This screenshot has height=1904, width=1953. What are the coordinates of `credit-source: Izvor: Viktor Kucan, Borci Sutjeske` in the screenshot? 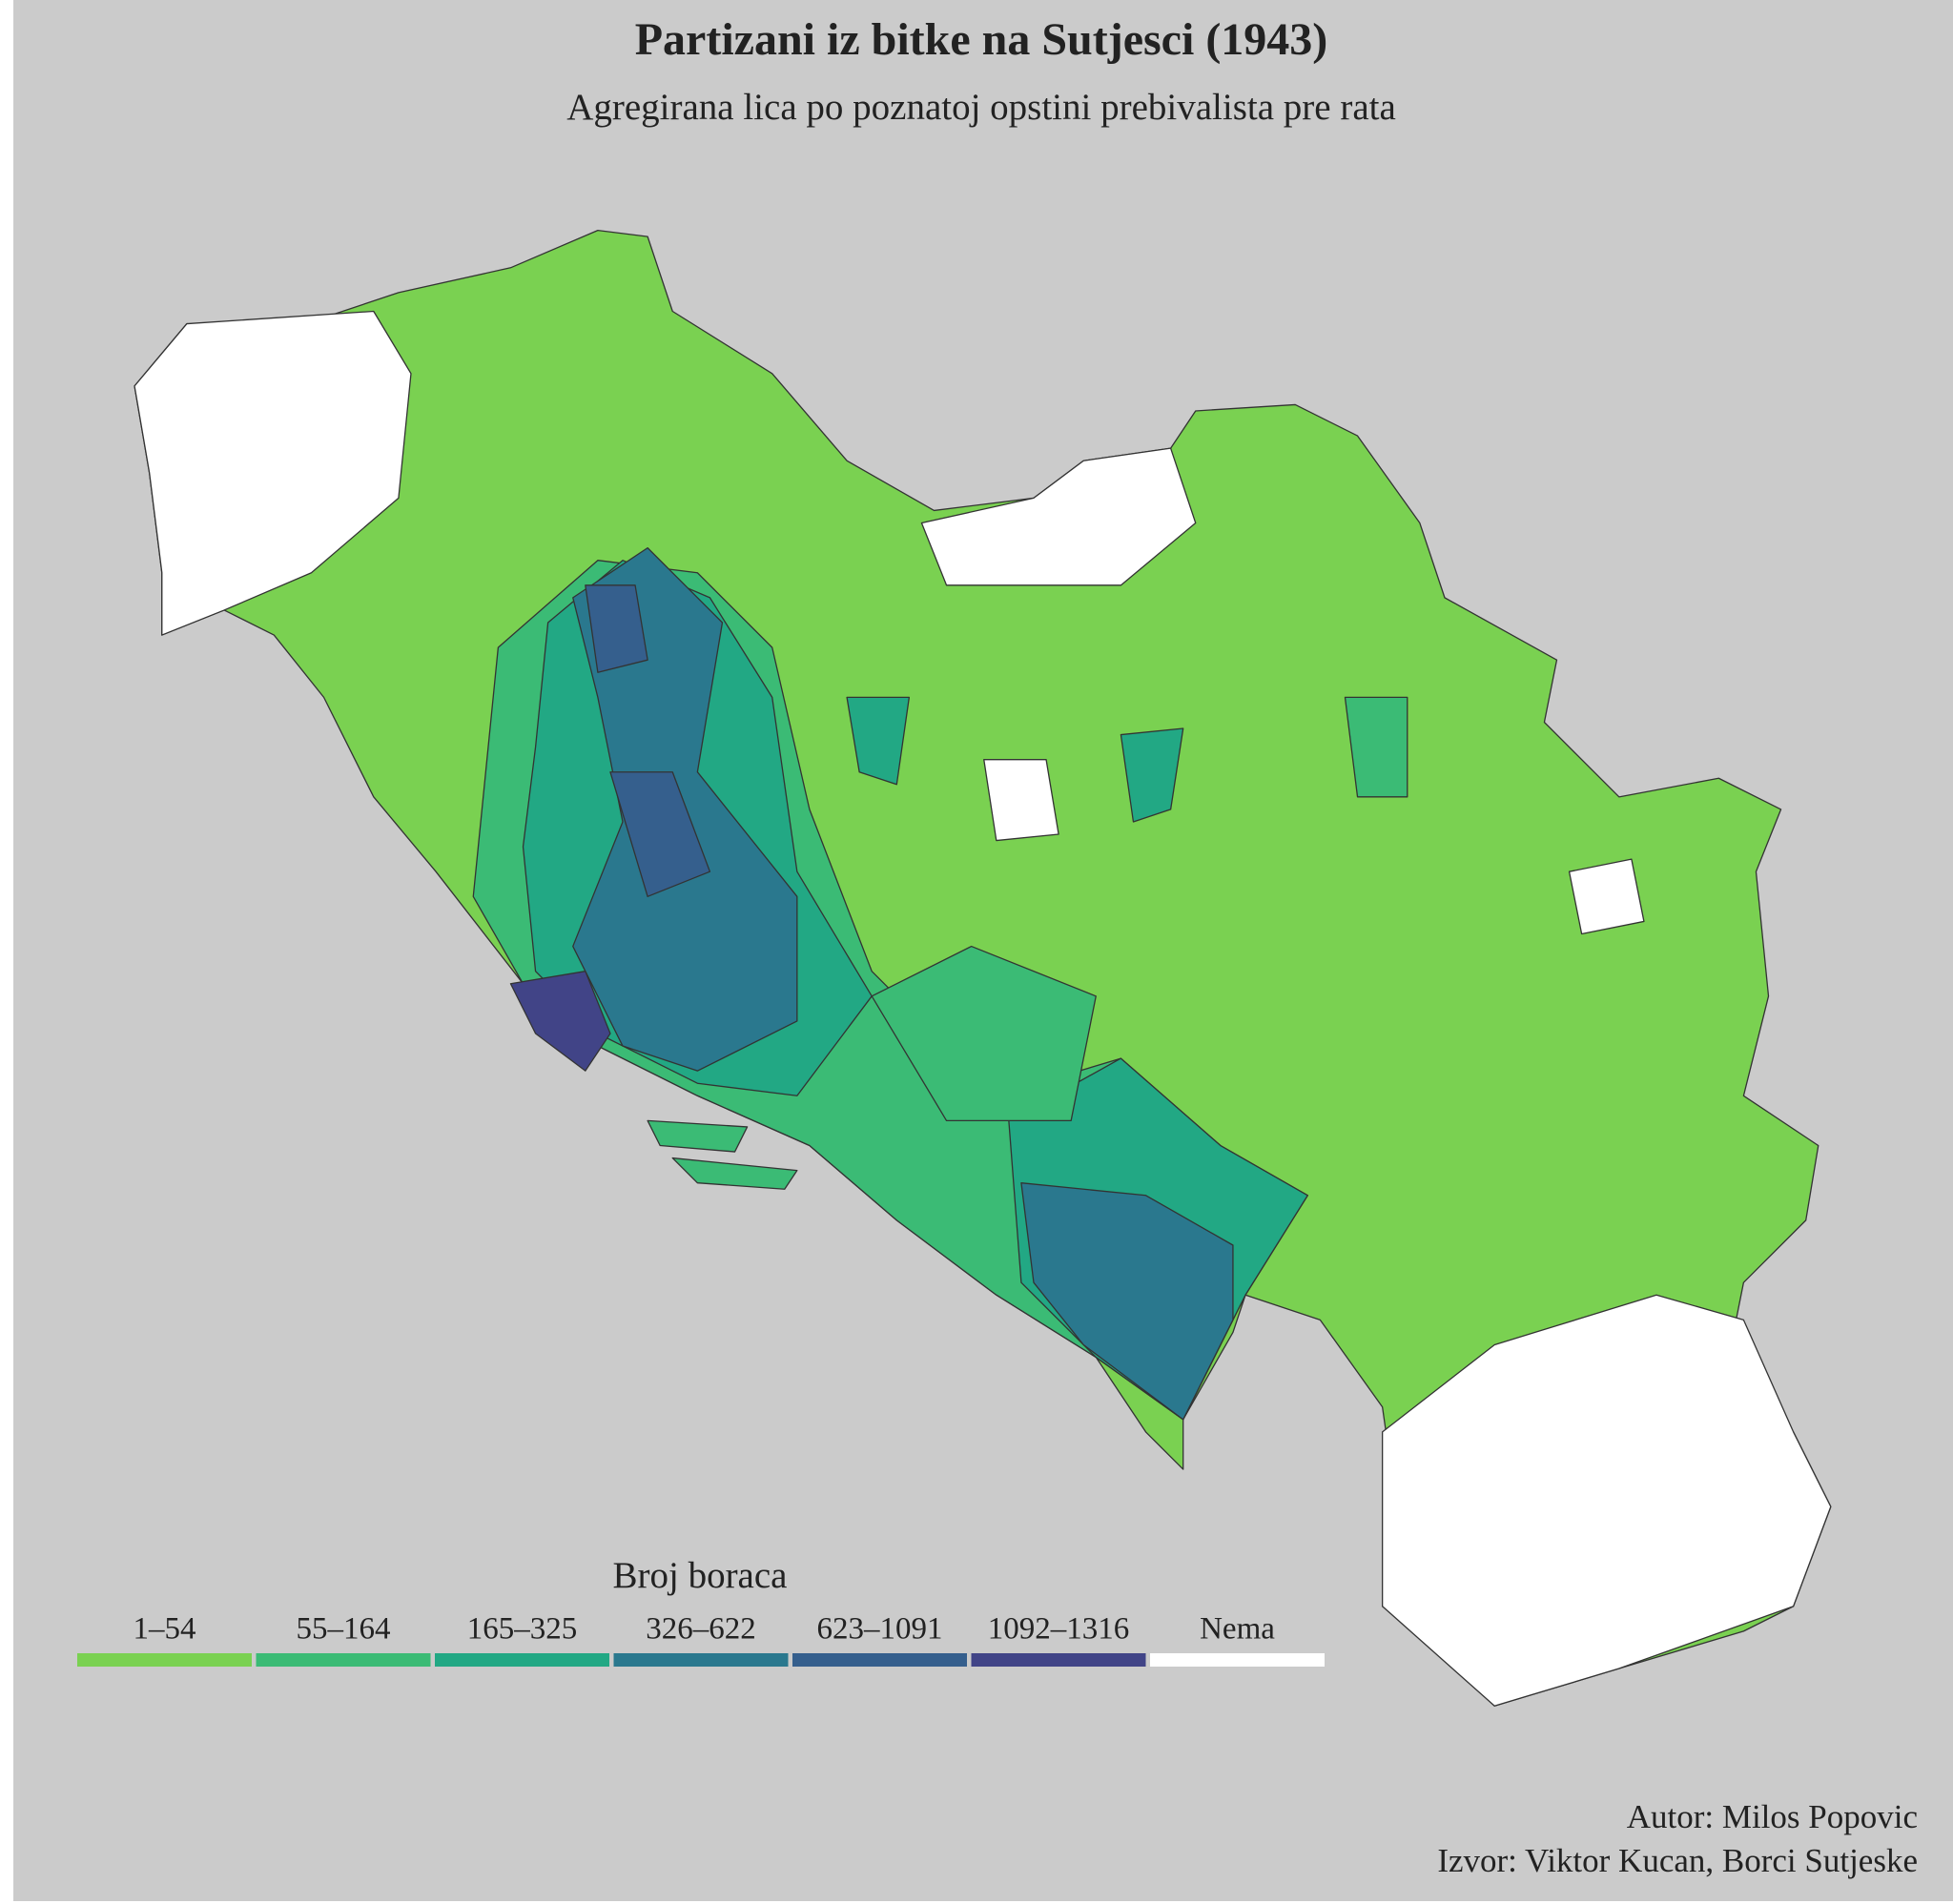 It's located at (1677, 1860).